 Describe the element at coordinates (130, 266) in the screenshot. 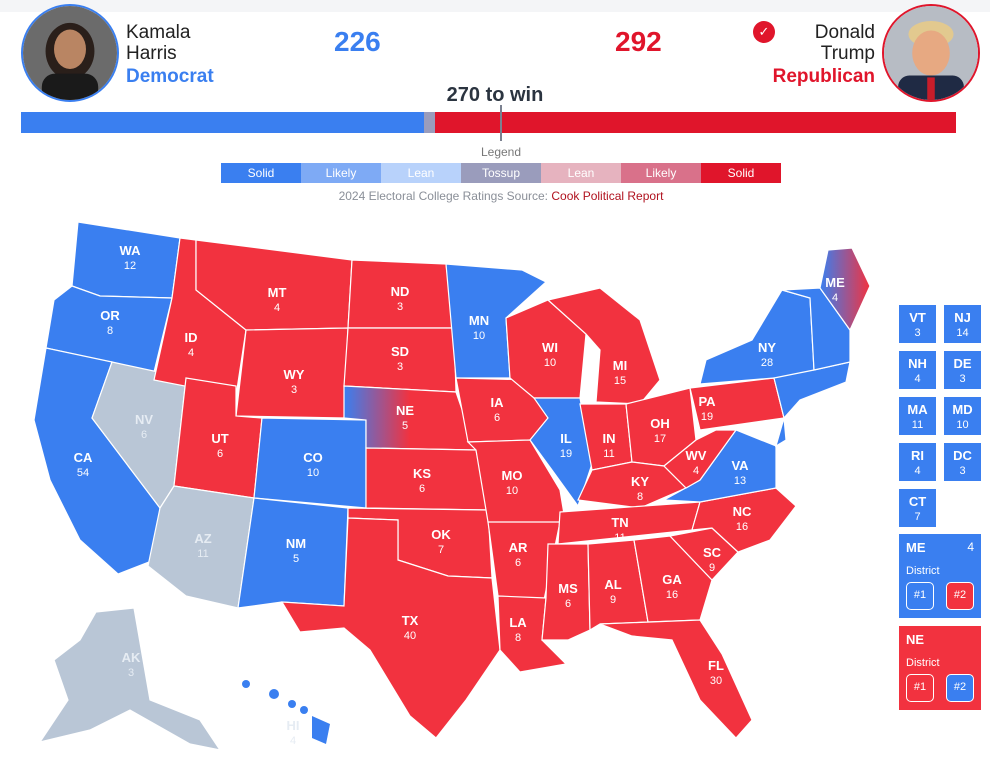

I see `ev-WA: 12` at that location.